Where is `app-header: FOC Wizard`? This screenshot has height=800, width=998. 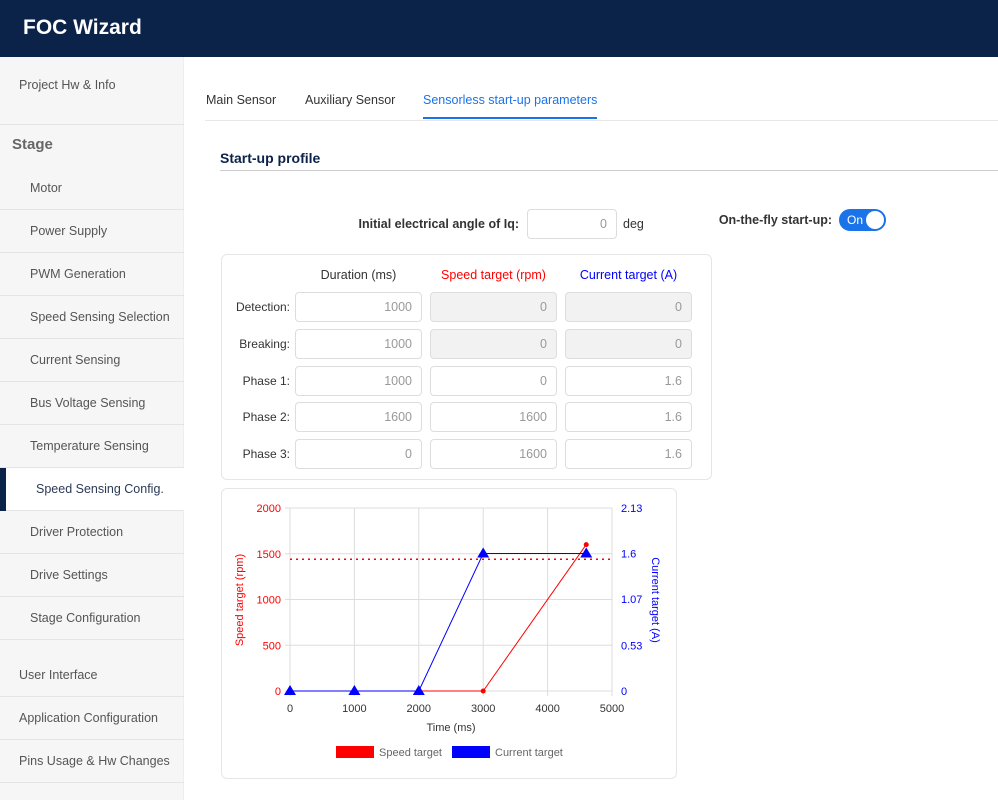 app-header: FOC Wizard is located at coordinates (499, 28).